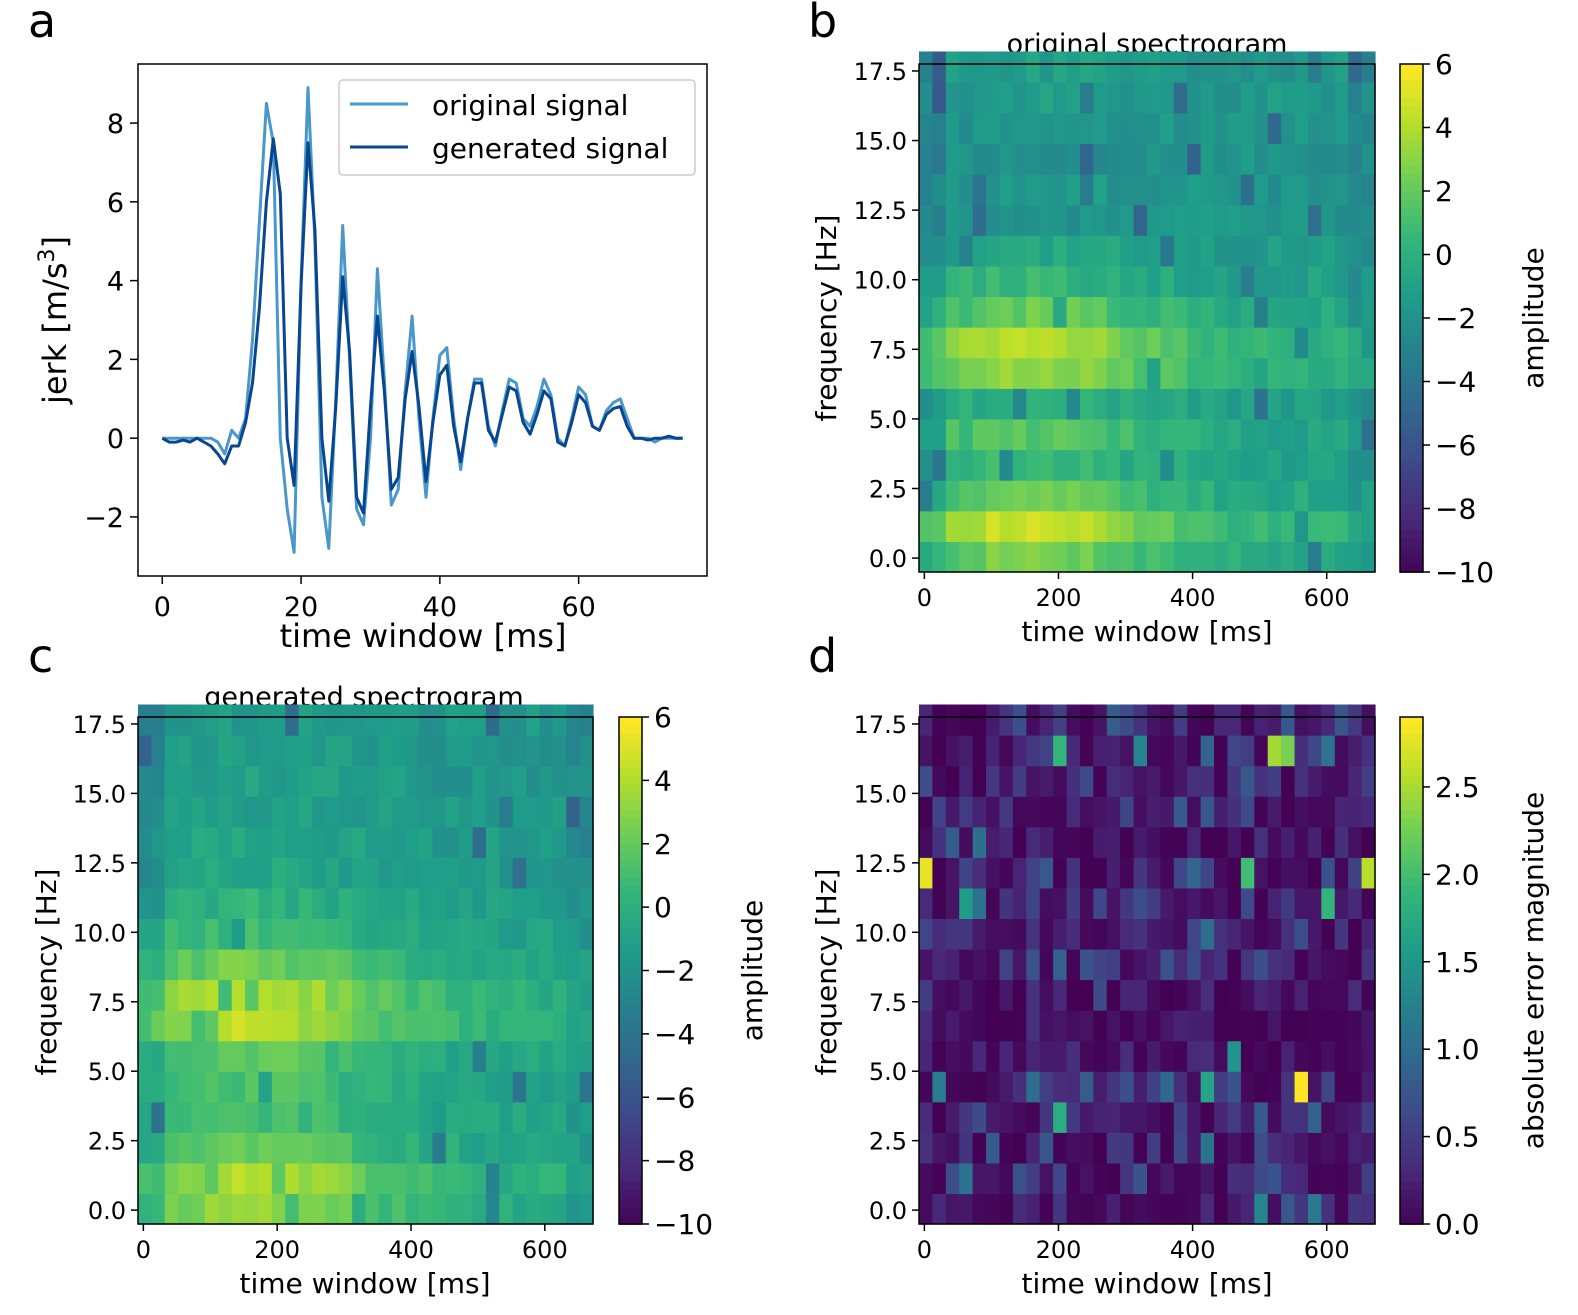 The height and width of the screenshot is (1315, 1578). What do you see at coordinates (1533, 970) in the screenshot?
I see `colorbar-label: absolute error magnitude` at bounding box center [1533, 970].